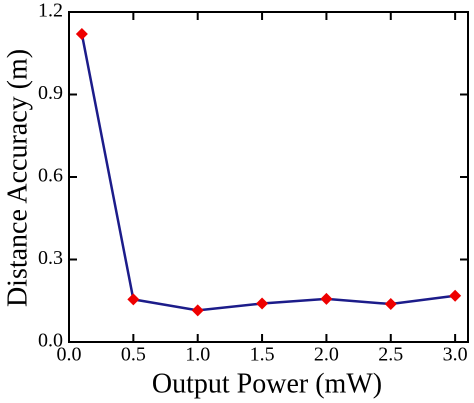  Describe the element at coordinates (133, 355) in the screenshot. I see `x-tick-label: 0.5` at that location.